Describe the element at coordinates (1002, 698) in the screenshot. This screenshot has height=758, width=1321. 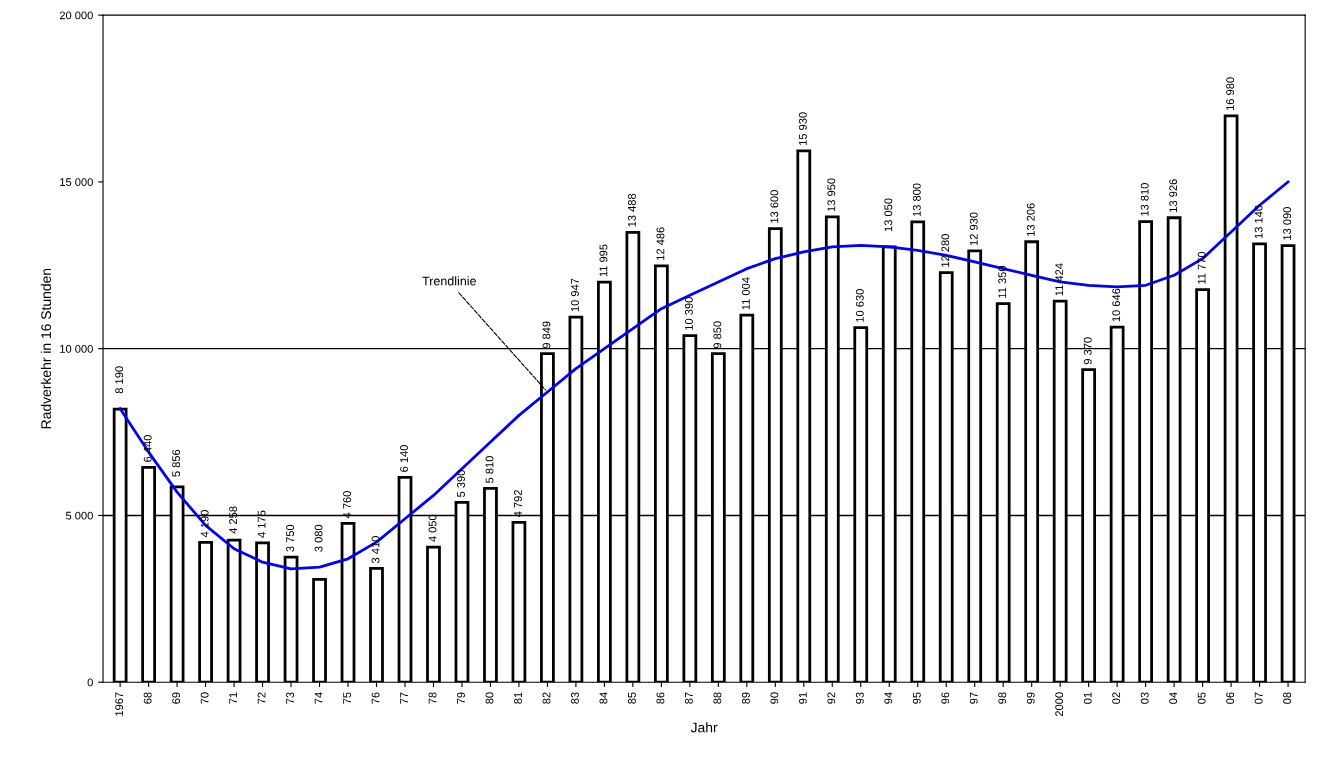
I see `x-tick-label: 98` at that location.